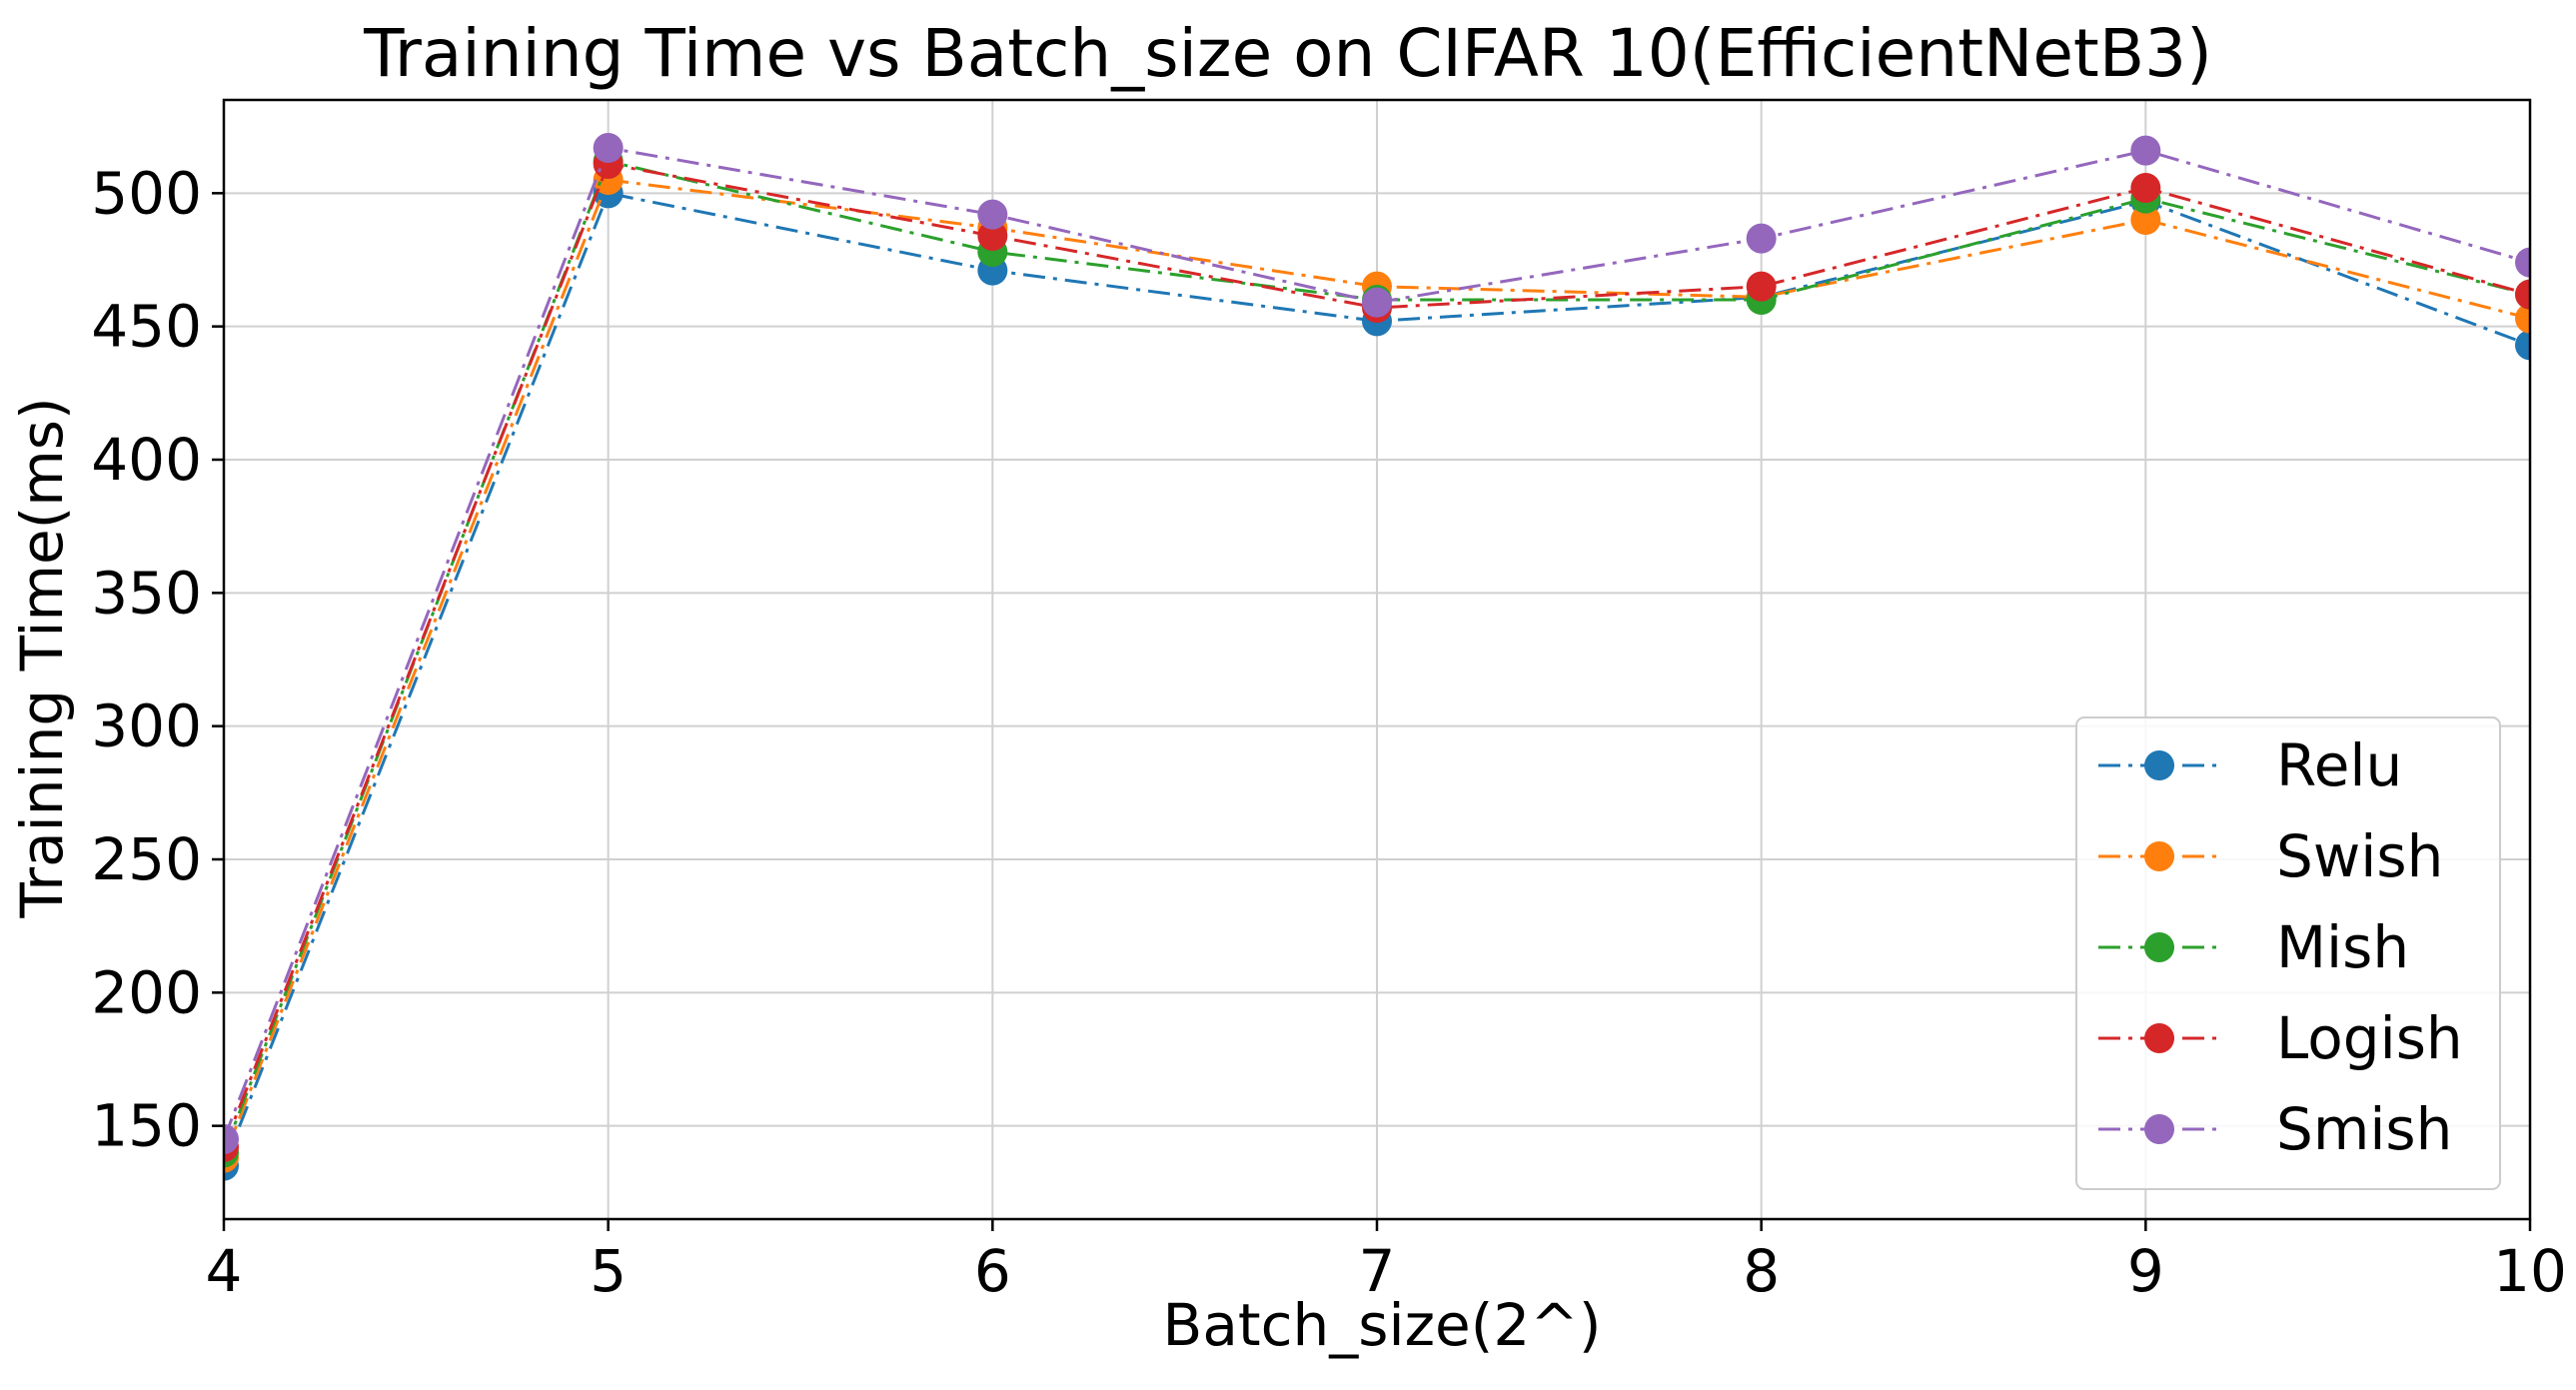  Describe the element at coordinates (146, 327) in the screenshot. I see `y-tick-label: 450` at that location.